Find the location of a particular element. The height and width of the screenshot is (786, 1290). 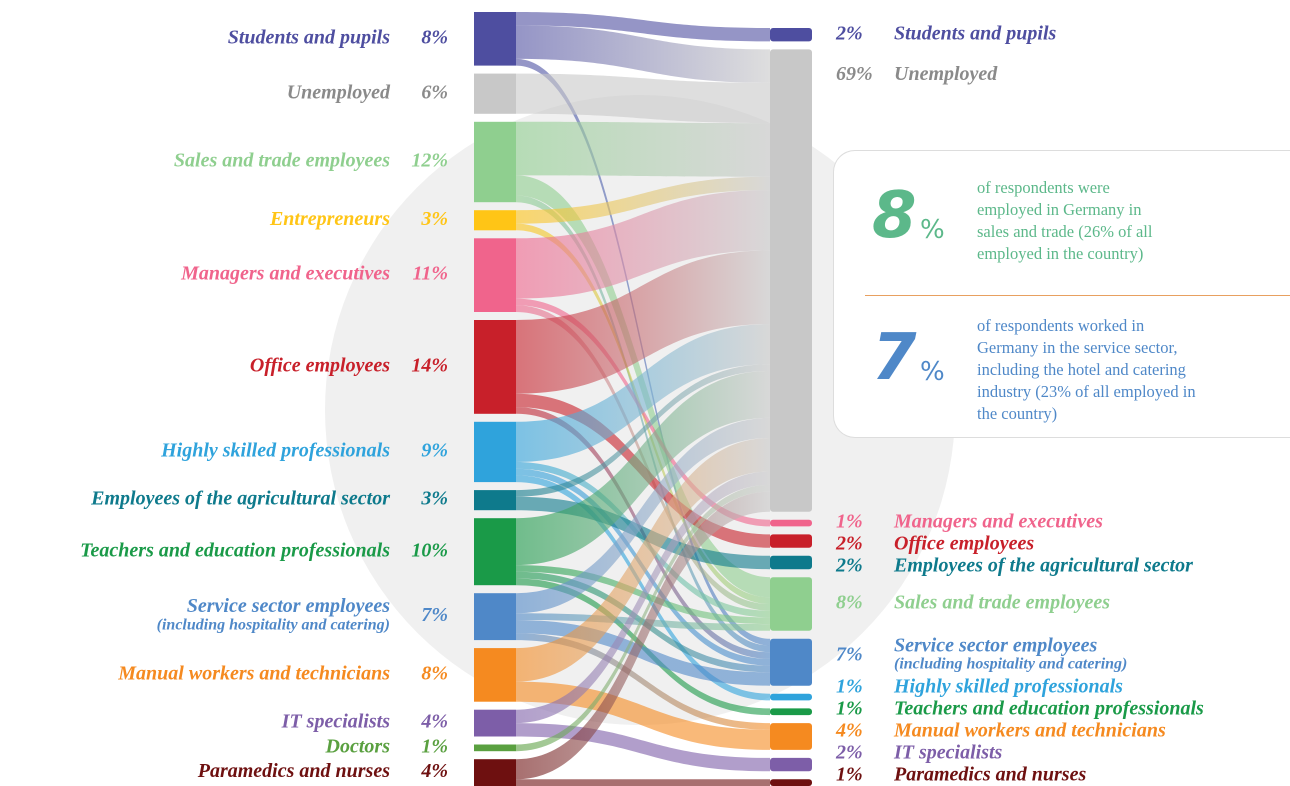

right-label: Unemployed is located at coordinates (946, 74).